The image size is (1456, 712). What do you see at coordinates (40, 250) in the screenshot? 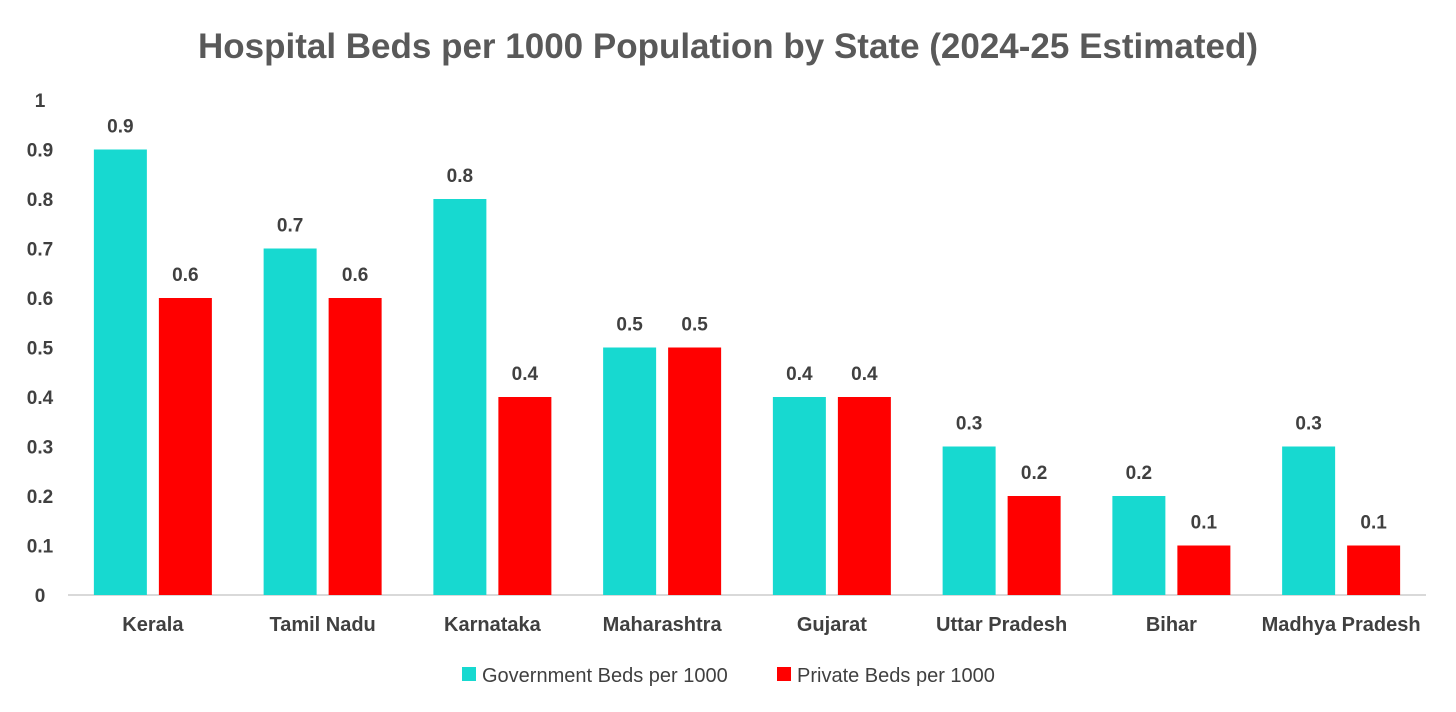
I see `y-tick-label: 0.7` at bounding box center [40, 250].